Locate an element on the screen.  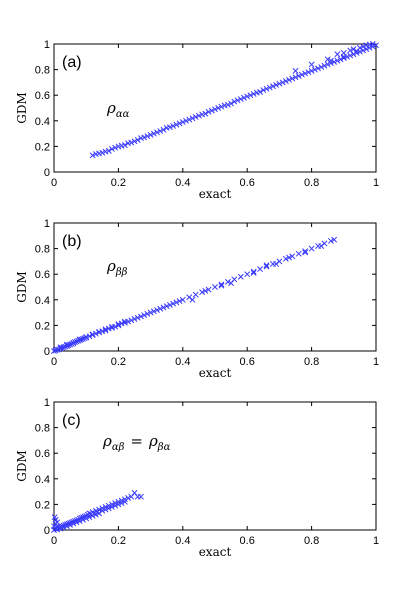
x-tick-label: 0.2 is located at coordinates (118, 362).